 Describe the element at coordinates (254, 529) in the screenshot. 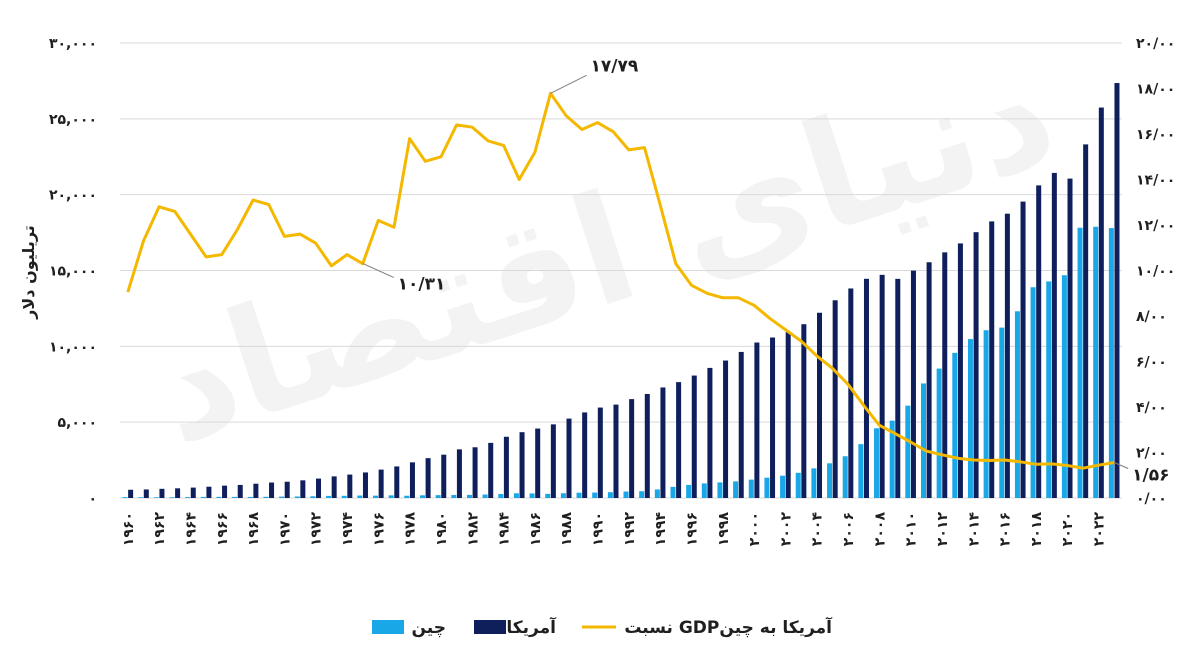

I see `x-tick-label: ۱۹۶۸` at that location.